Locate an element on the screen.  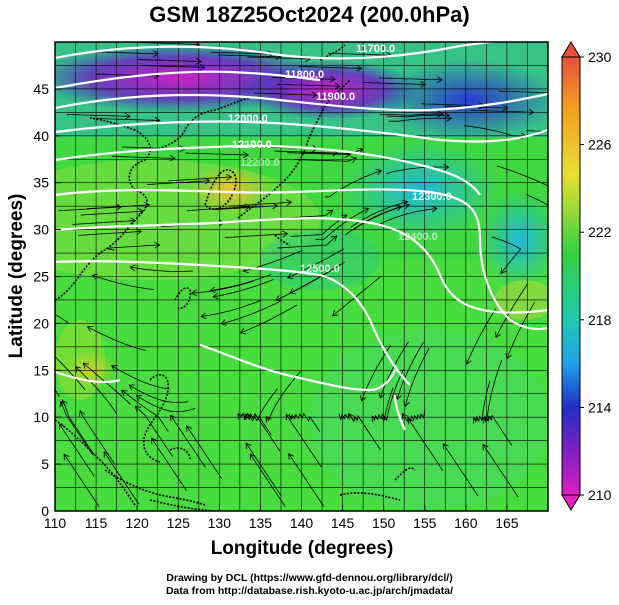
x-tick-label: 125 is located at coordinates (179, 523).